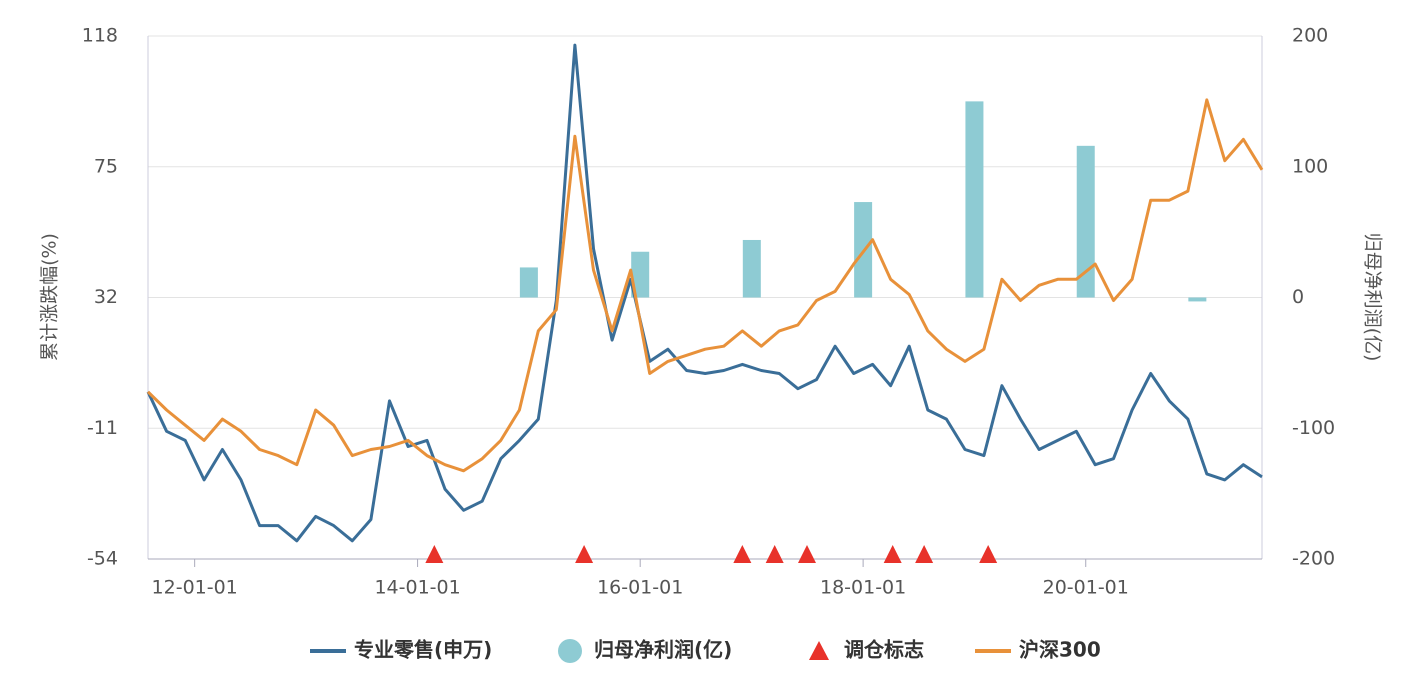 This screenshot has height=684, width=1412. Describe the element at coordinates (195, 588) in the screenshot. I see `x-tick-label: 12-01-01` at that location.